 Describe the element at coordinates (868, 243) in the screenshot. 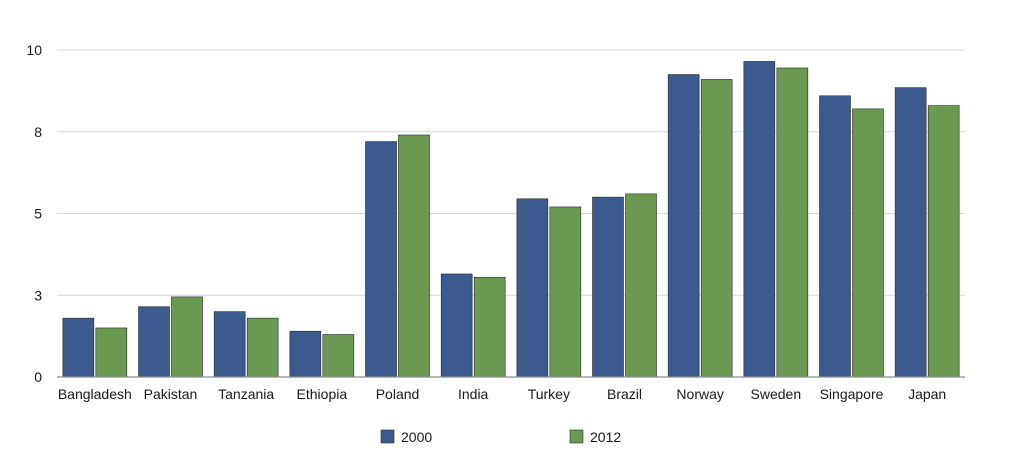

I see `bar-2012-singapore` at that location.